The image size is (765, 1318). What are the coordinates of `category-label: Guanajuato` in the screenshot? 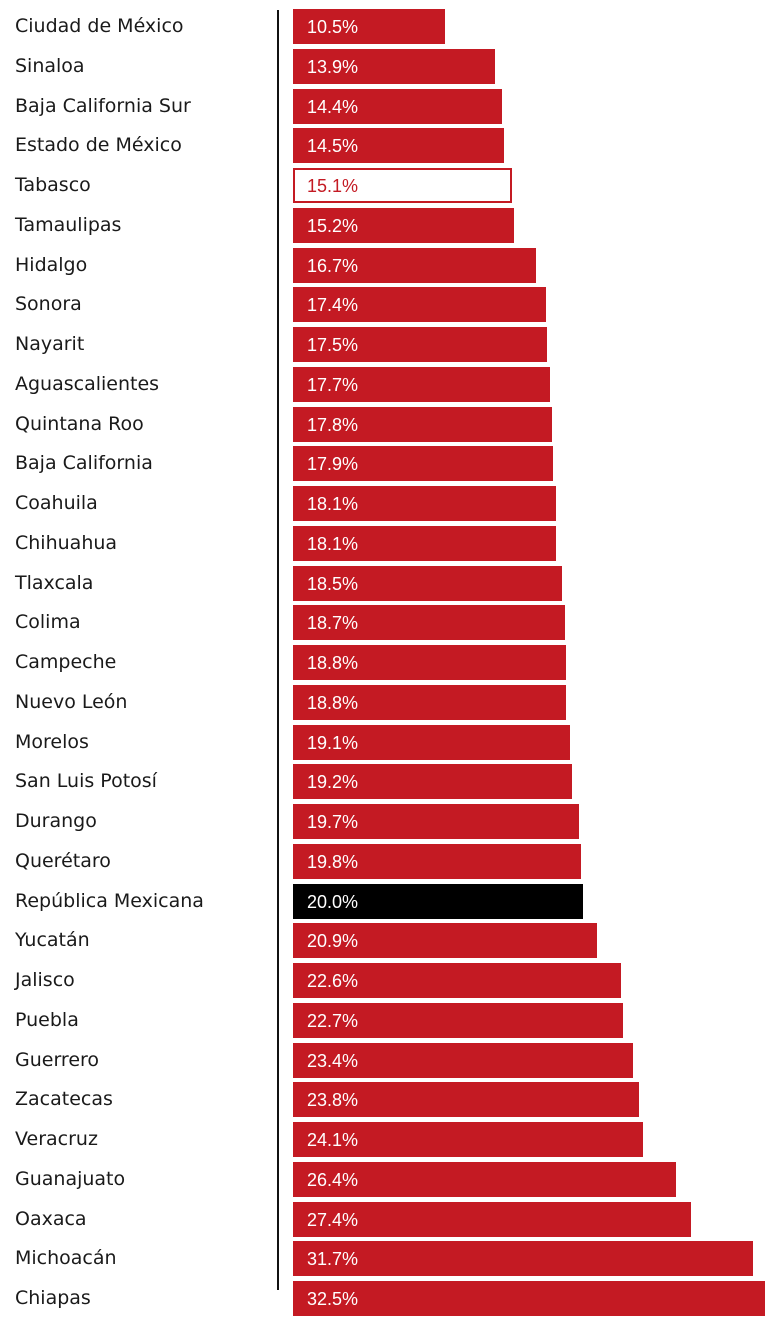 It's located at (70, 1179).